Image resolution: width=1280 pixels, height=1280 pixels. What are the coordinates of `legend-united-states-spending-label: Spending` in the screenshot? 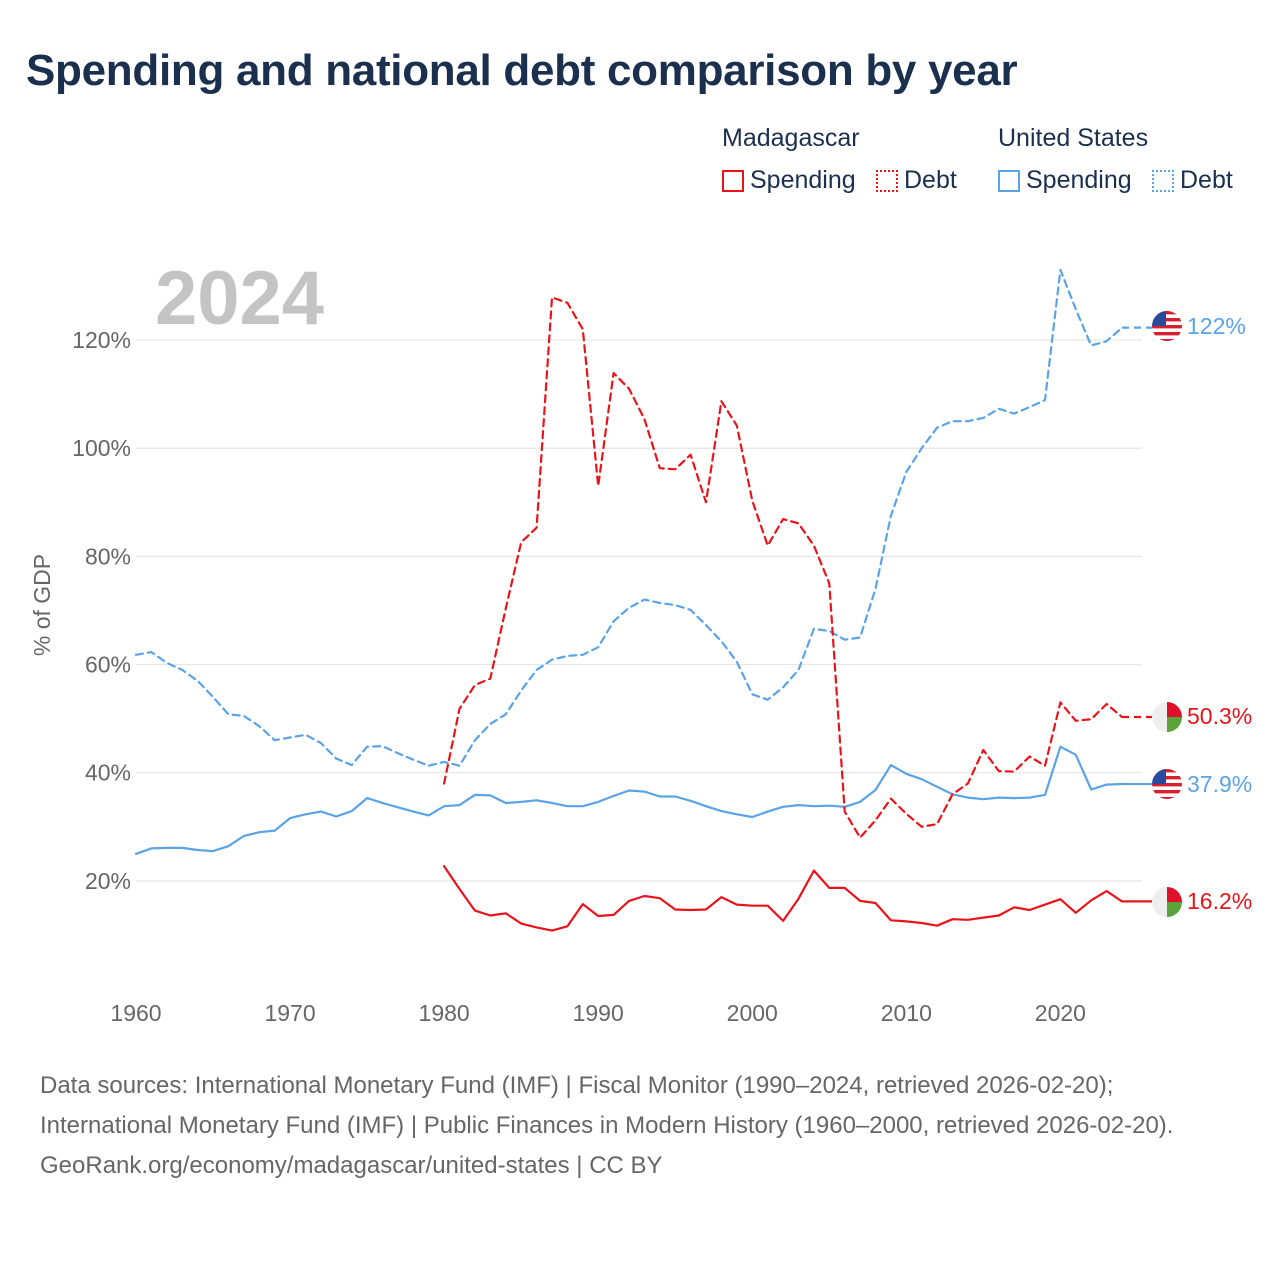 It's located at (1079, 180).